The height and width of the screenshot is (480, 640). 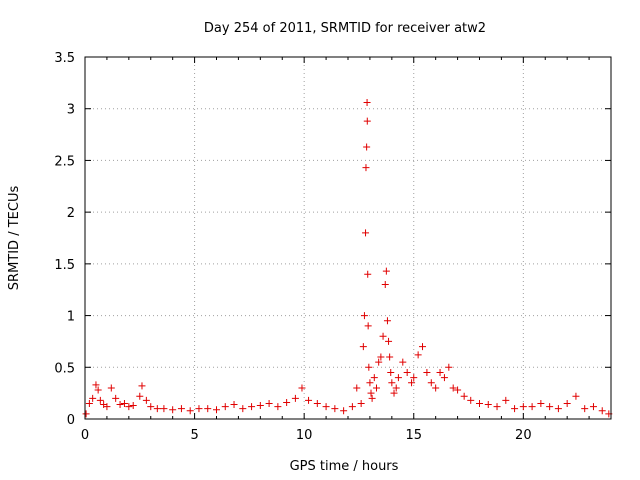 What do you see at coordinates (344, 466) in the screenshot?
I see `x-axis-label: GPS time / hours` at bounding box center [344, 466].